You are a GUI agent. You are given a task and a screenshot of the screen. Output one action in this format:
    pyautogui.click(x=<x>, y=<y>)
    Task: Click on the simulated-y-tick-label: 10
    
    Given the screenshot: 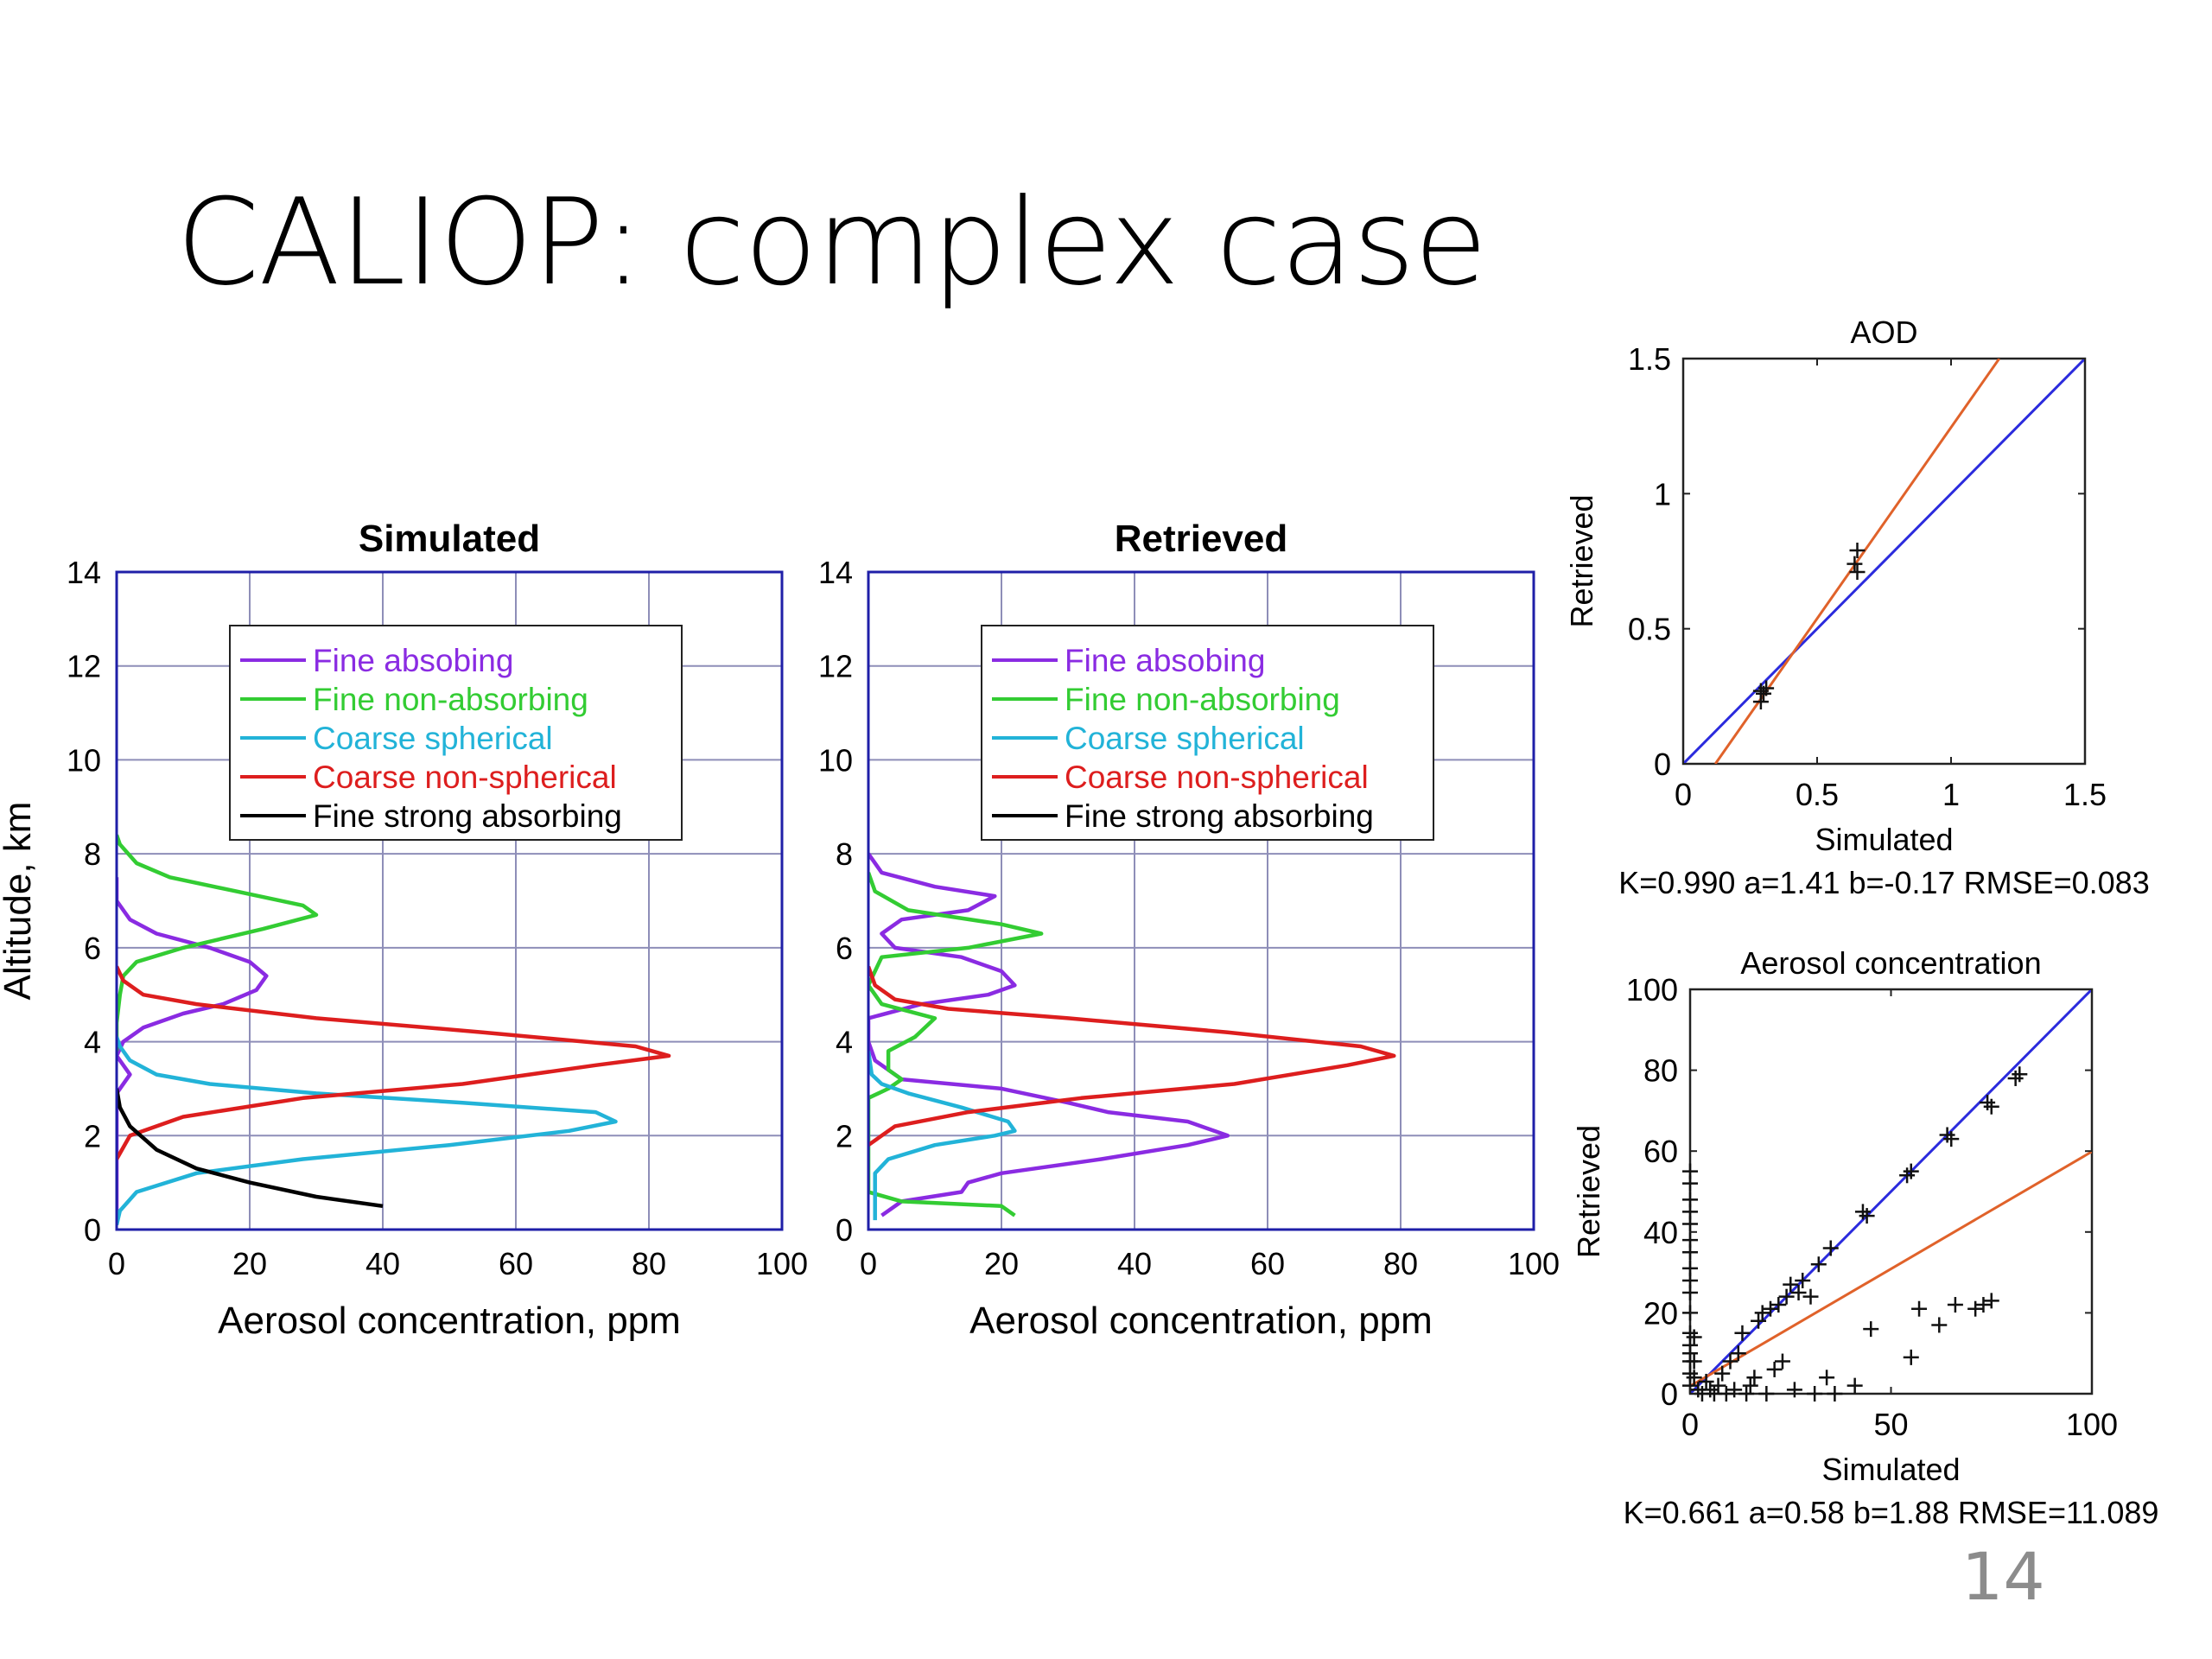 What is the action you would take?
    pyautogui.click(x=84, y=760)
    